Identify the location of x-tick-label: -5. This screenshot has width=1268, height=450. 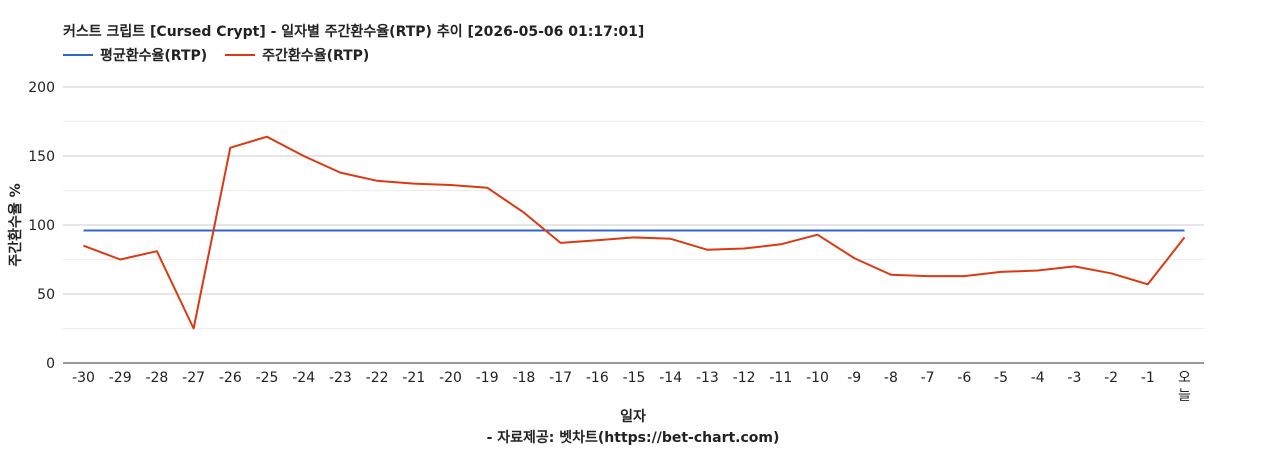
(1001, 378).